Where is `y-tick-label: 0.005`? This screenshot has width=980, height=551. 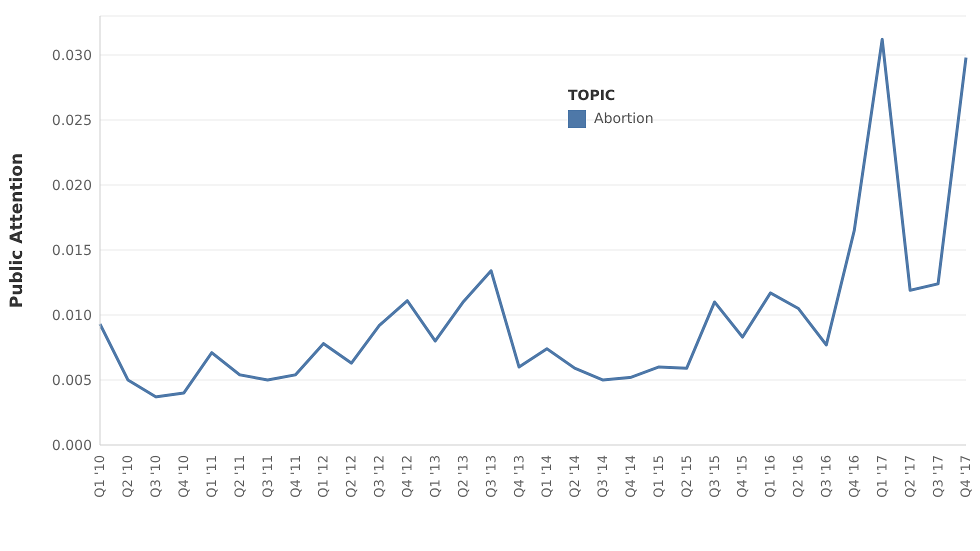
y-tick-label: 0.005 is located at coordinates (72, 380).